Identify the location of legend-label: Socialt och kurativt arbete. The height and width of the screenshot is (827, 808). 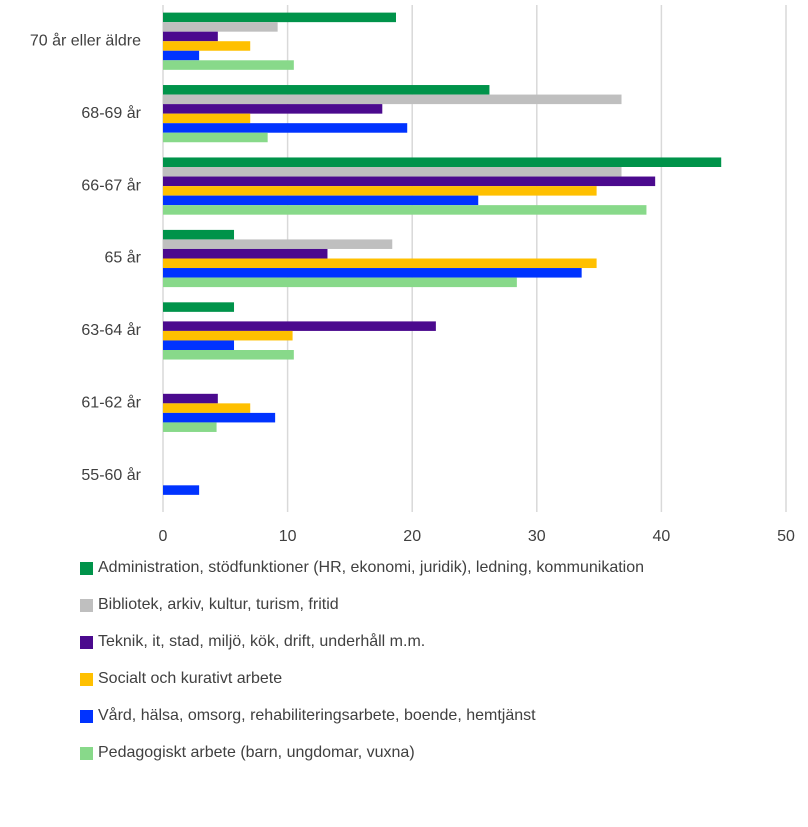
(190, 678).